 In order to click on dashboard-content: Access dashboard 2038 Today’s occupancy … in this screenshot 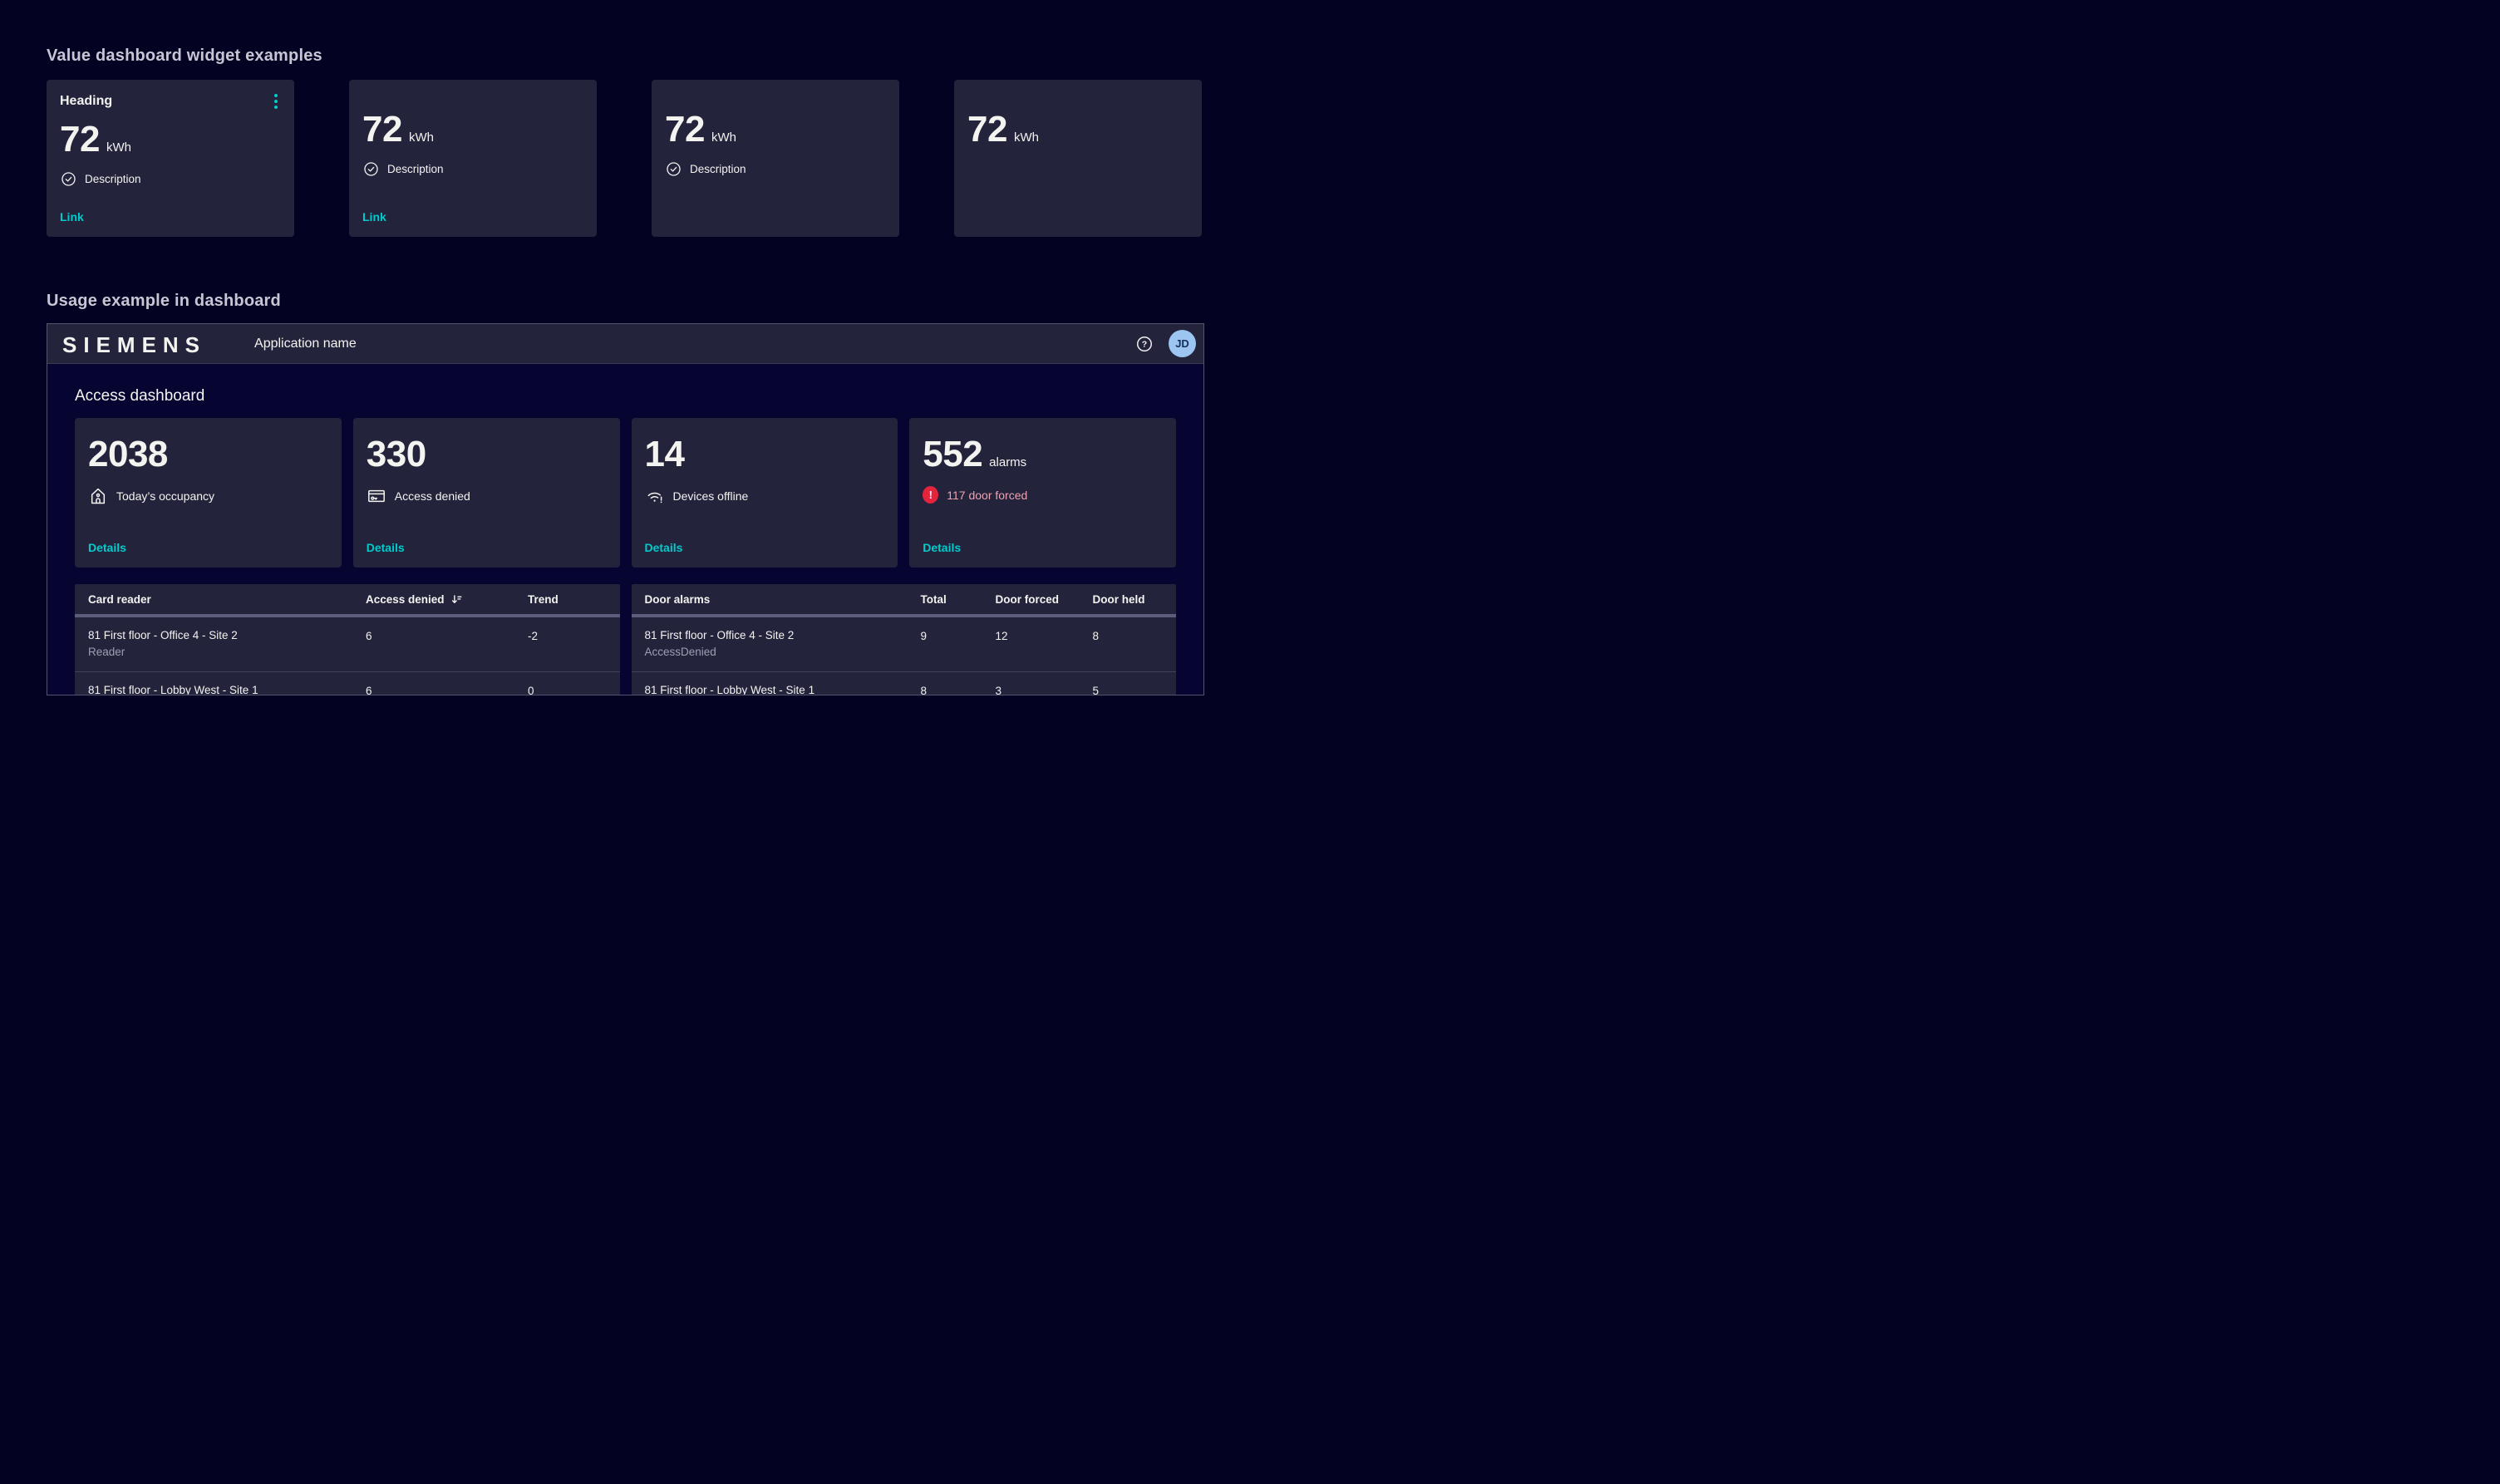, I will do `click(625, 529)`.